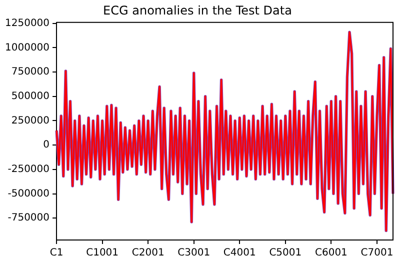 This screenshot has width=405, height=264. What do you see at coordinates (194, 253) in the screenshot?
I see `x-tick-label: C3001` at bounding box center [194, 253].